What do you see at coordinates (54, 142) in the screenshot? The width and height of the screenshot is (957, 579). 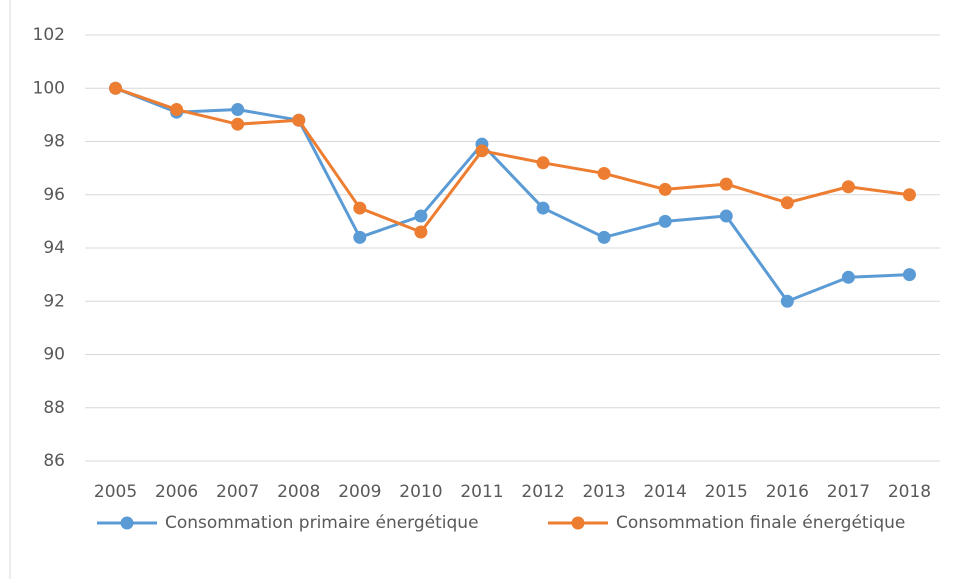 I see `y-tick-label: 98` at bounding box center [54, 142].